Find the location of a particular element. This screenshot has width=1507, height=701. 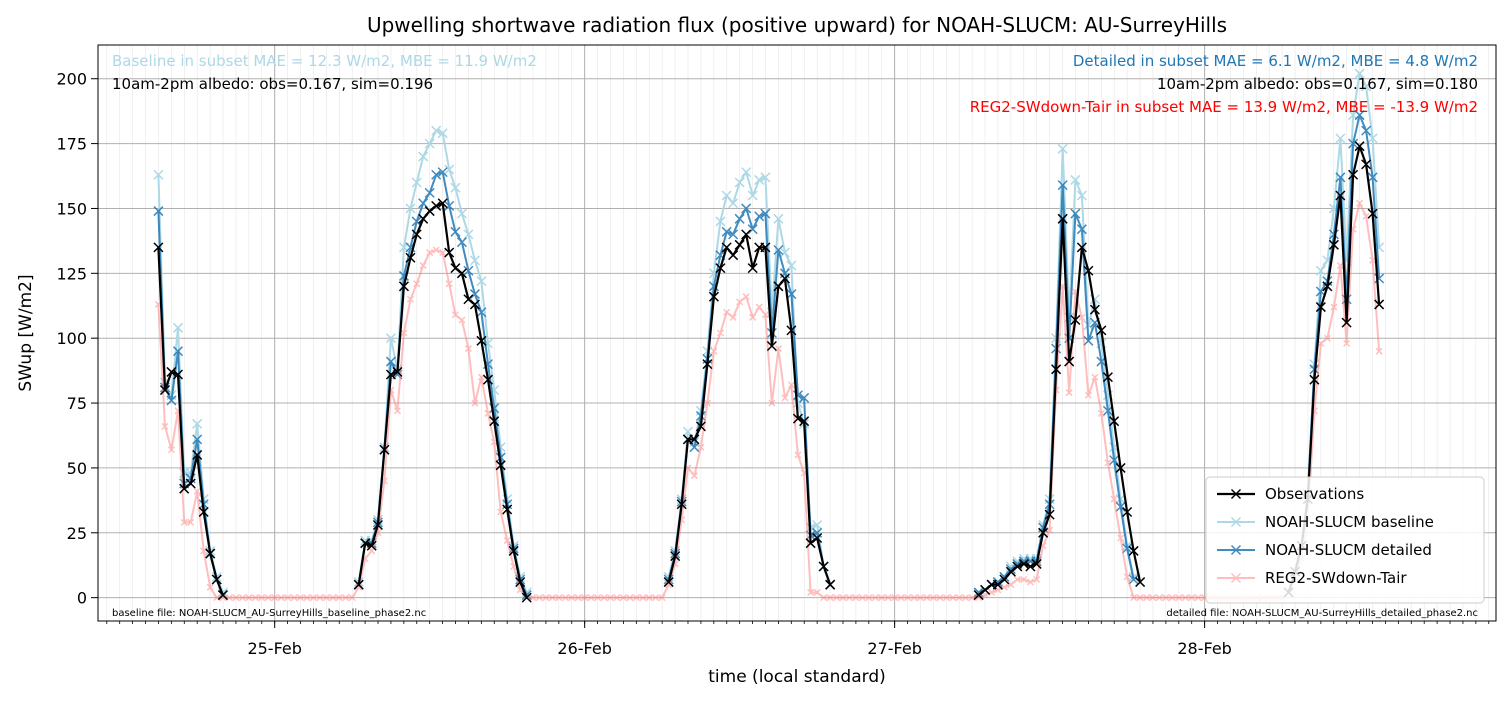

legend-item-reg2-swdown-tair is located at coordinates (1236, 578).